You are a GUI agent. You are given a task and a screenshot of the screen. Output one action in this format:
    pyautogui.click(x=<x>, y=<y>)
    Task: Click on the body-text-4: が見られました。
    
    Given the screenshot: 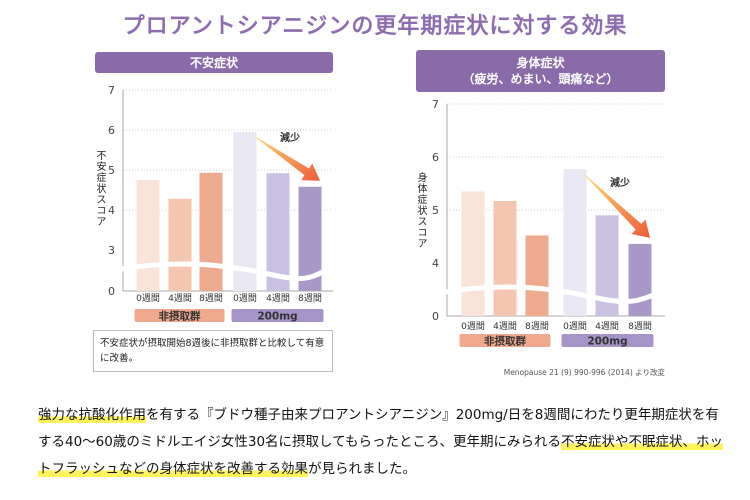 What is the action you would take?
    pyautogui.click(x=362, y=469)
    